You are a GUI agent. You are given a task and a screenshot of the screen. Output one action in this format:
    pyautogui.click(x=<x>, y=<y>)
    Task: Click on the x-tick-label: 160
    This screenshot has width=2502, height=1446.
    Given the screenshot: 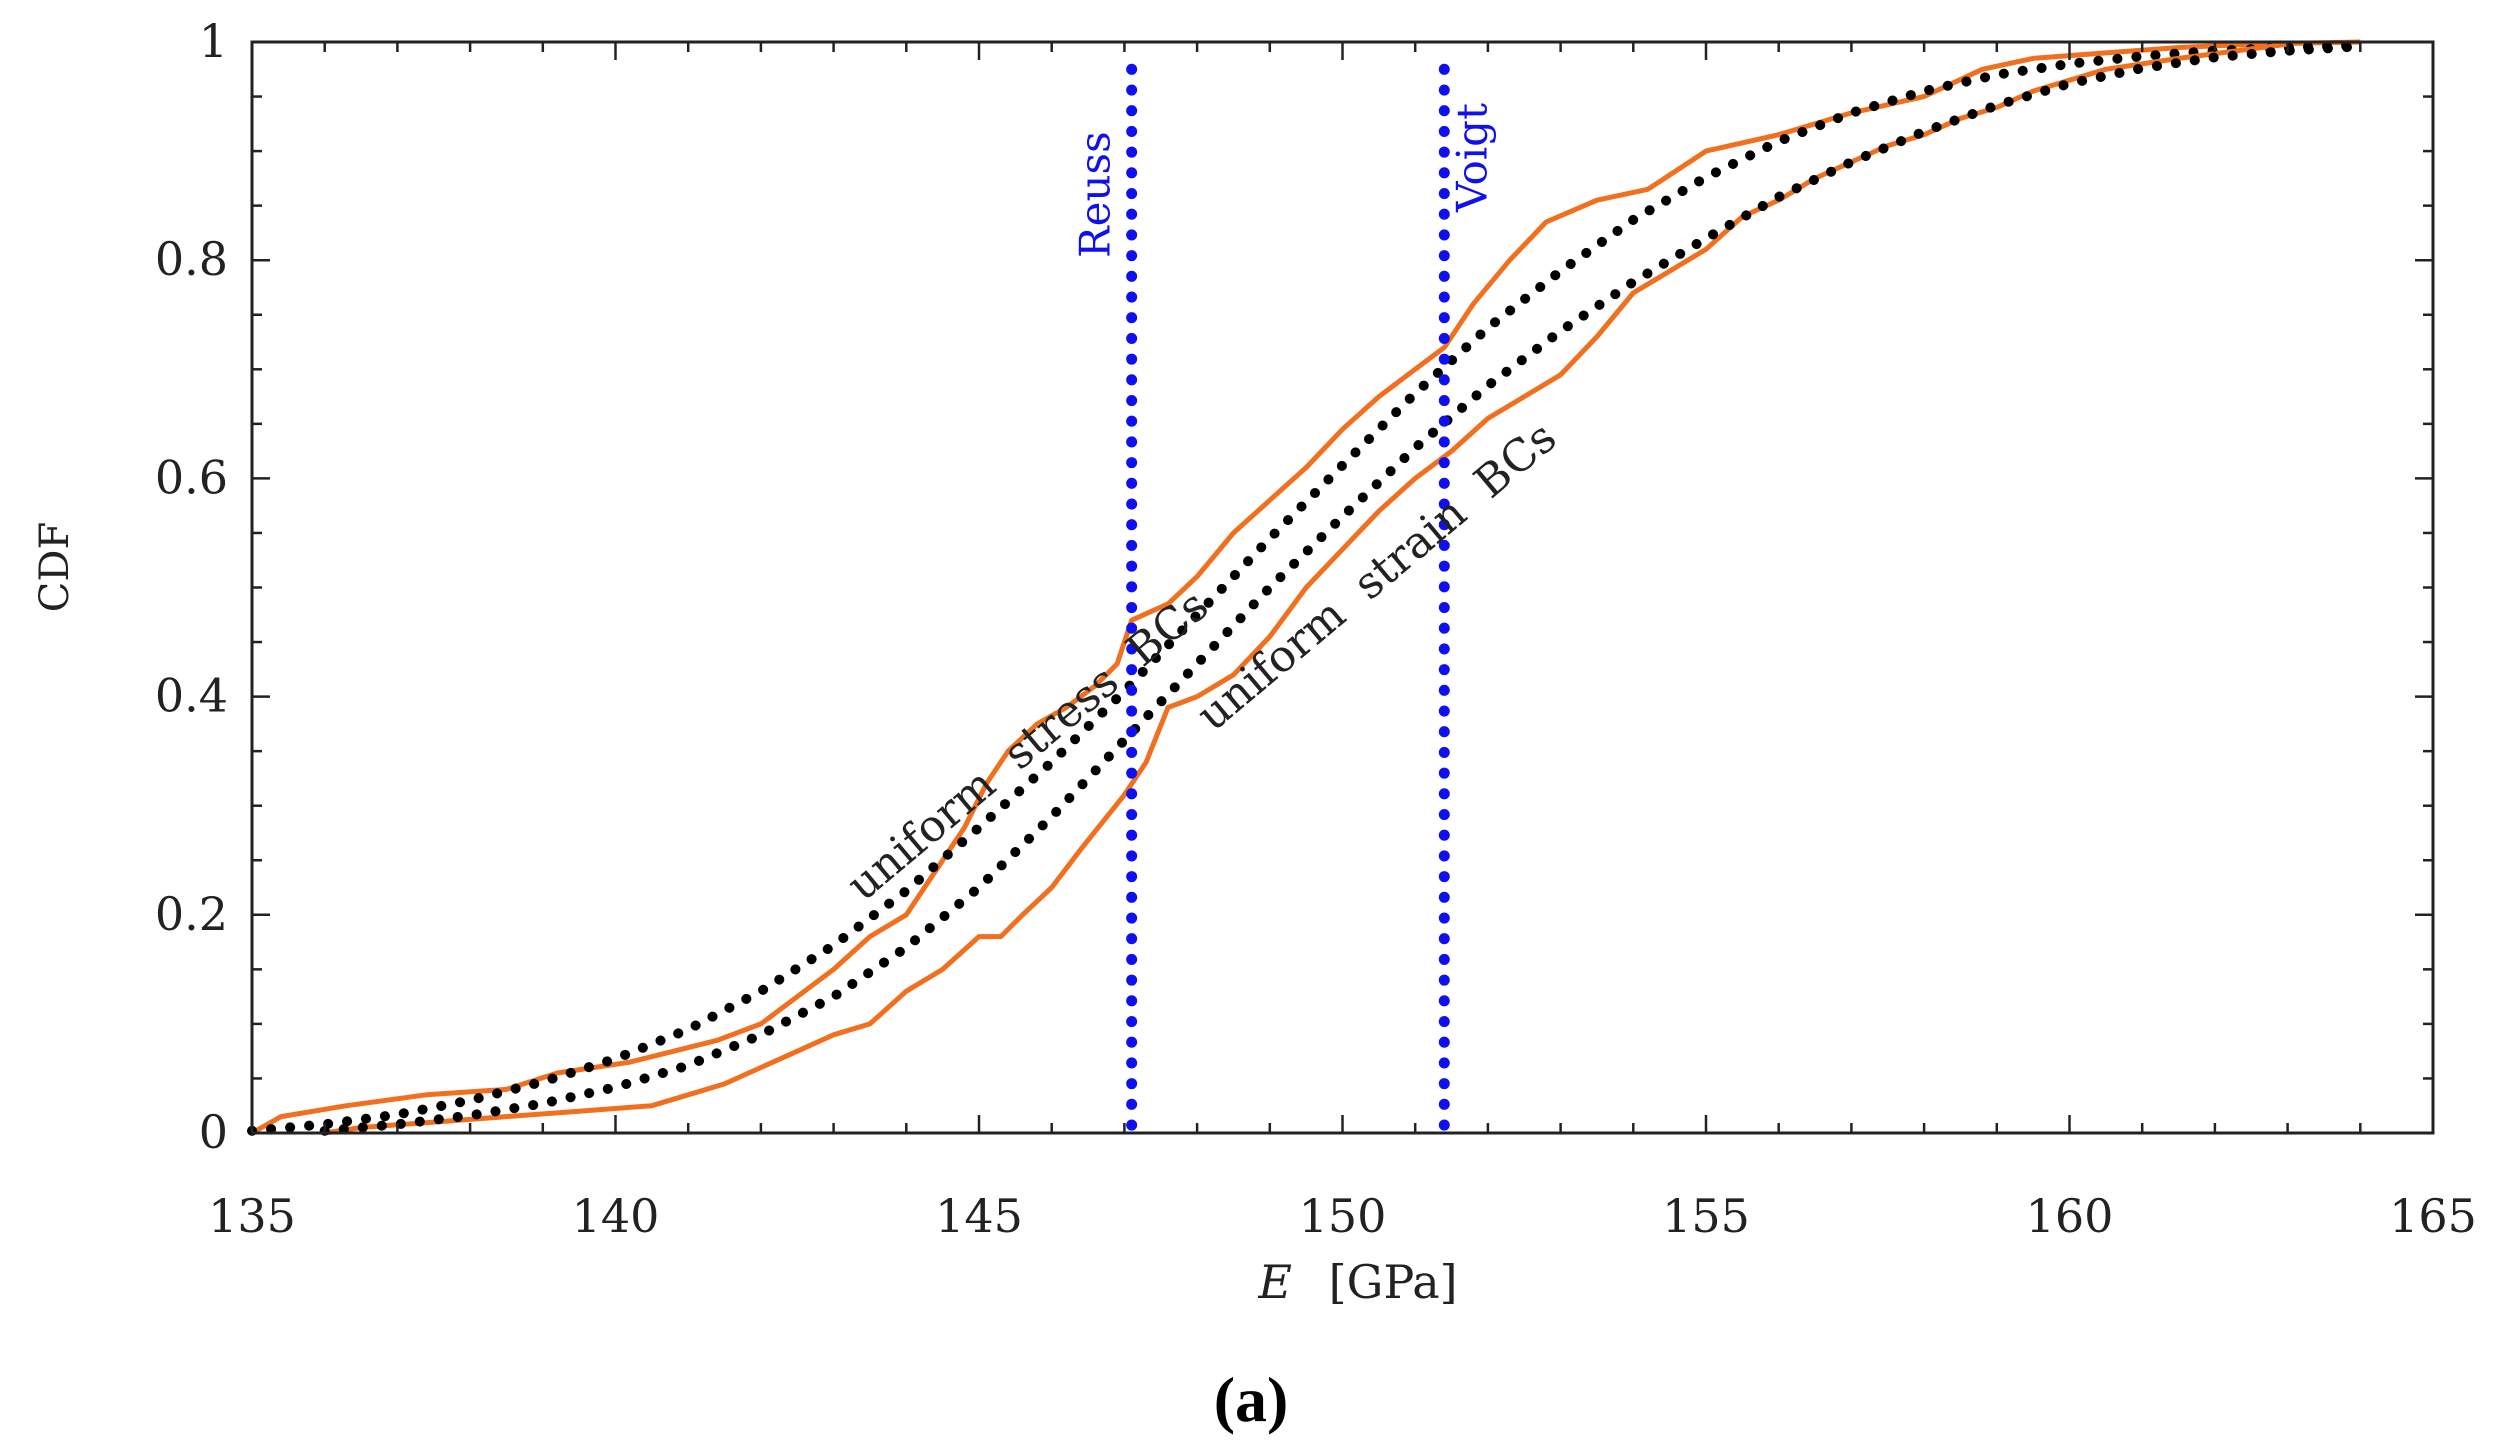 What is the action you would take?
    pyautogui.click(x=2070, y=1216)
    